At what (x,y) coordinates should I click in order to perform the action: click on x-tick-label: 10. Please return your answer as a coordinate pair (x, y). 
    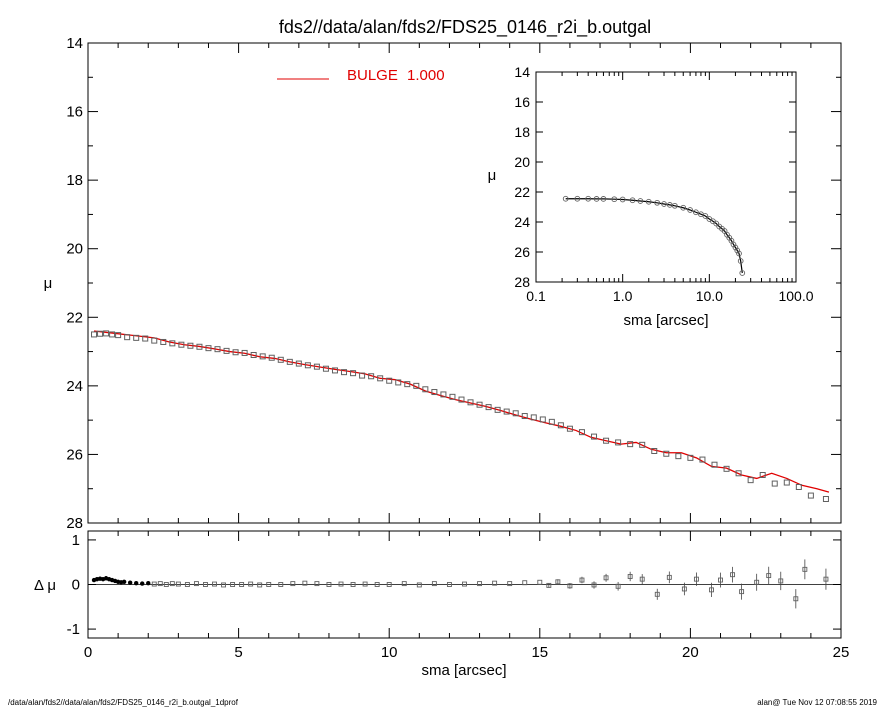
    Looking at the image, I should click on (389, 652).